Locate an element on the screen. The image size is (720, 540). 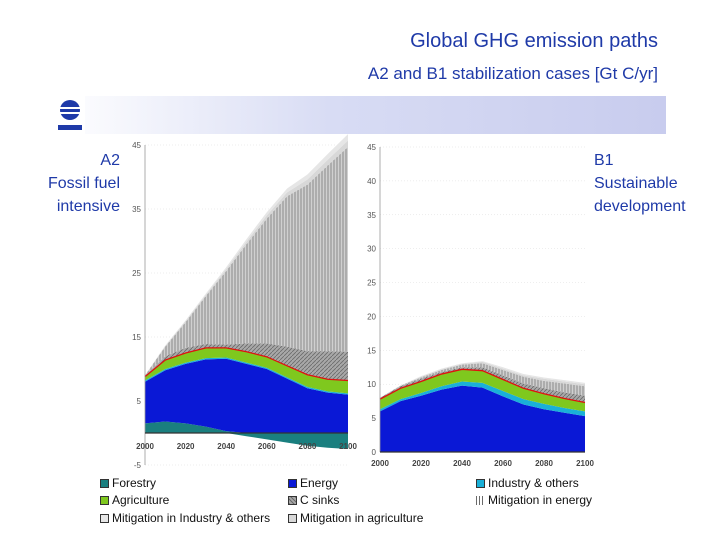
legend-item-industry-and-others: Industry & others is located at coordinates (527, 483).